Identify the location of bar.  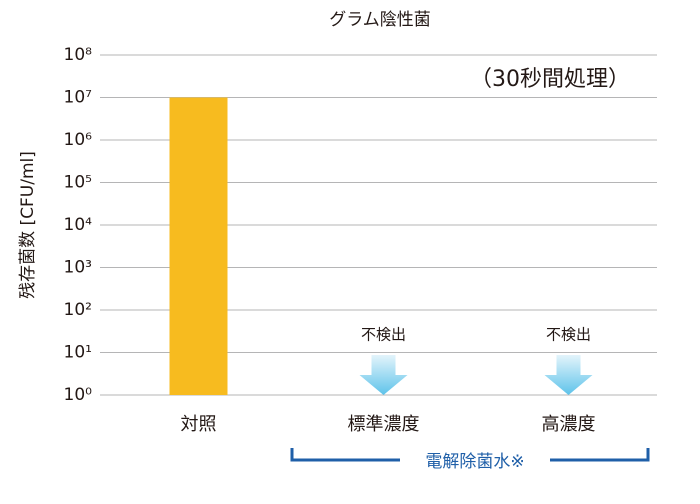
(198, 246).